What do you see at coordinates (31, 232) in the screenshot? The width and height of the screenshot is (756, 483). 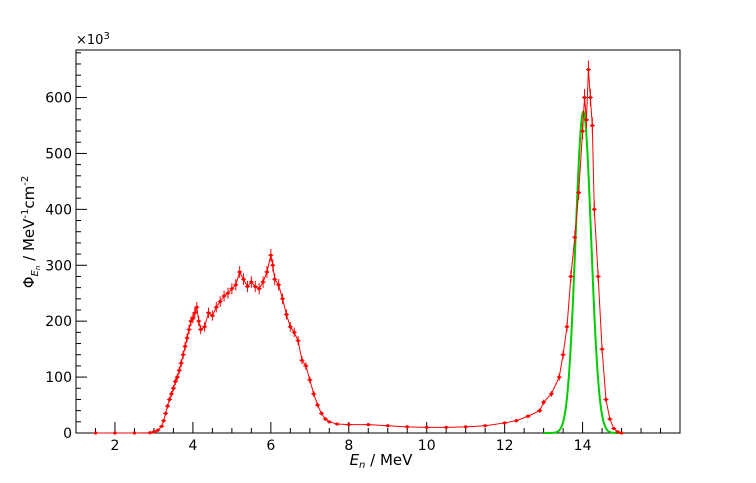 I see `y-axis-title: ΦEn / MeV-1cm-2` at bounding box center [31, 232].